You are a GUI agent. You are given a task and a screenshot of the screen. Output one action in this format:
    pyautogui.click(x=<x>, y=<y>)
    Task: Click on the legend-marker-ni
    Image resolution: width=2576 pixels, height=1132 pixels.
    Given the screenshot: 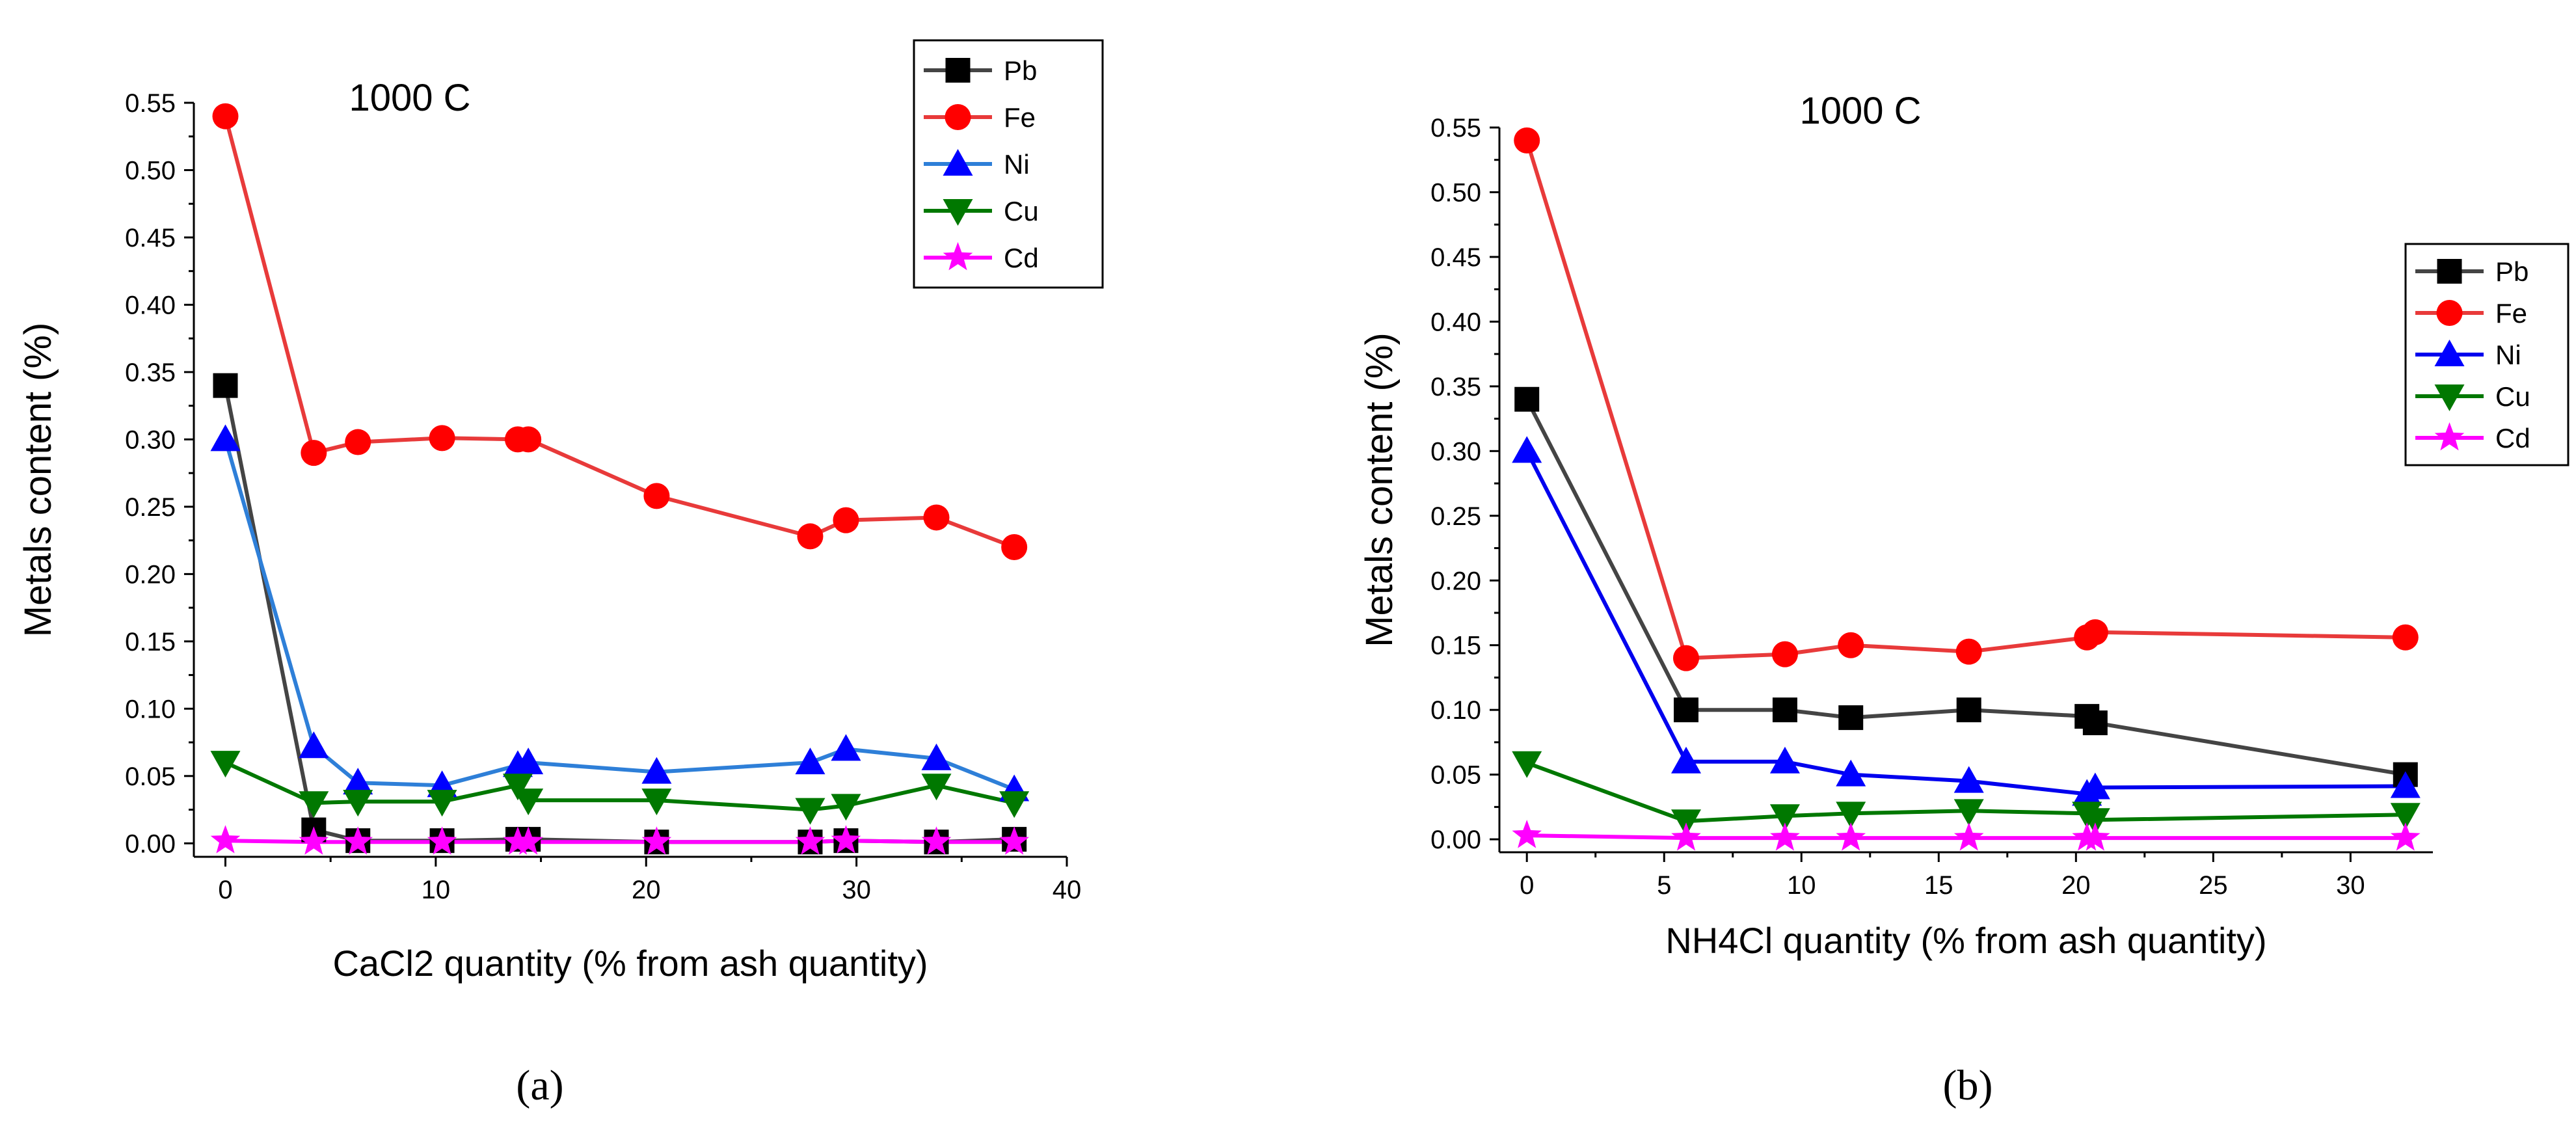 What is the action you would take?
    pyautogui.click(x=2449, y=353)
    